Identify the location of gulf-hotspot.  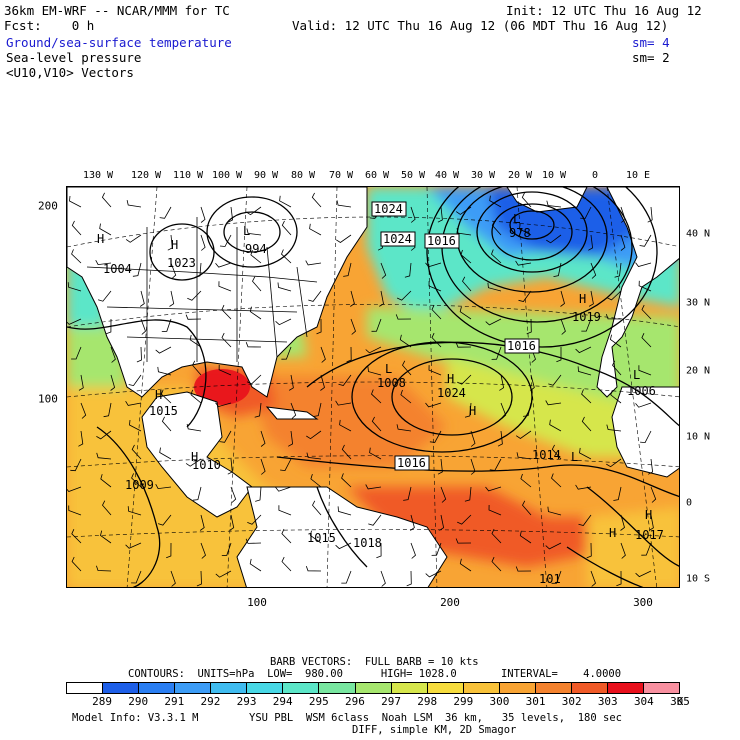
(222, 387).